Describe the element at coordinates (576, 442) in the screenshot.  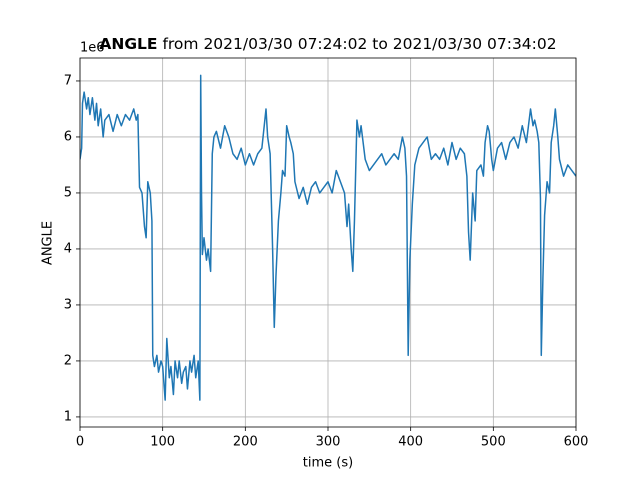
I see `x-tick-label: 600` at that location.